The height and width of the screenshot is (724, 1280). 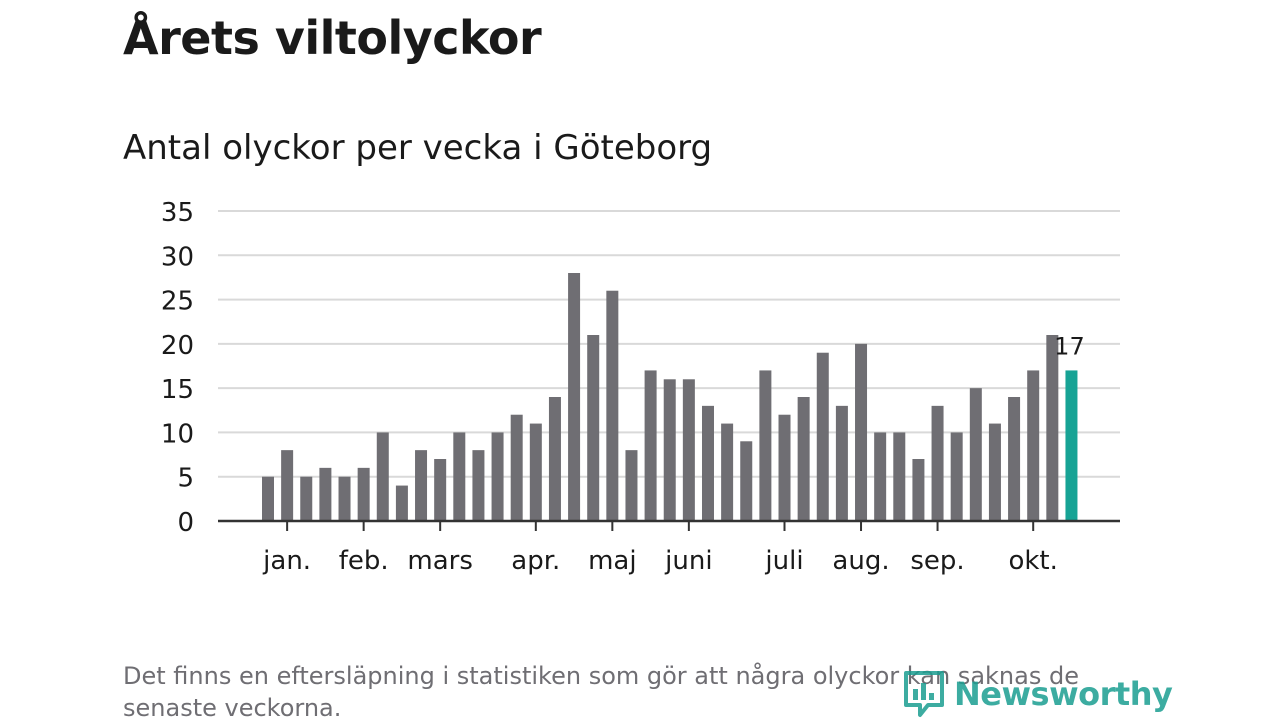 I want to click on y-tick-label: 5, so click(x=185, y=479).